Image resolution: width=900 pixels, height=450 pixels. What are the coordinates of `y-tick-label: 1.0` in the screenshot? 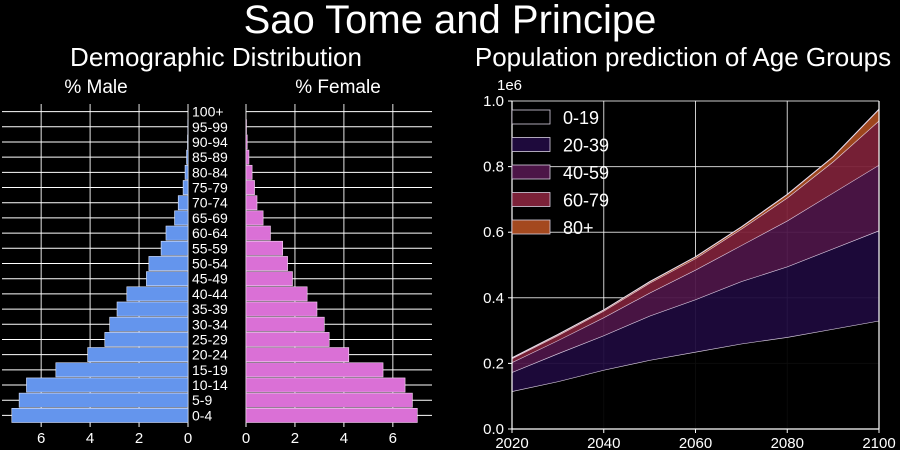 It's located at (493, 101).